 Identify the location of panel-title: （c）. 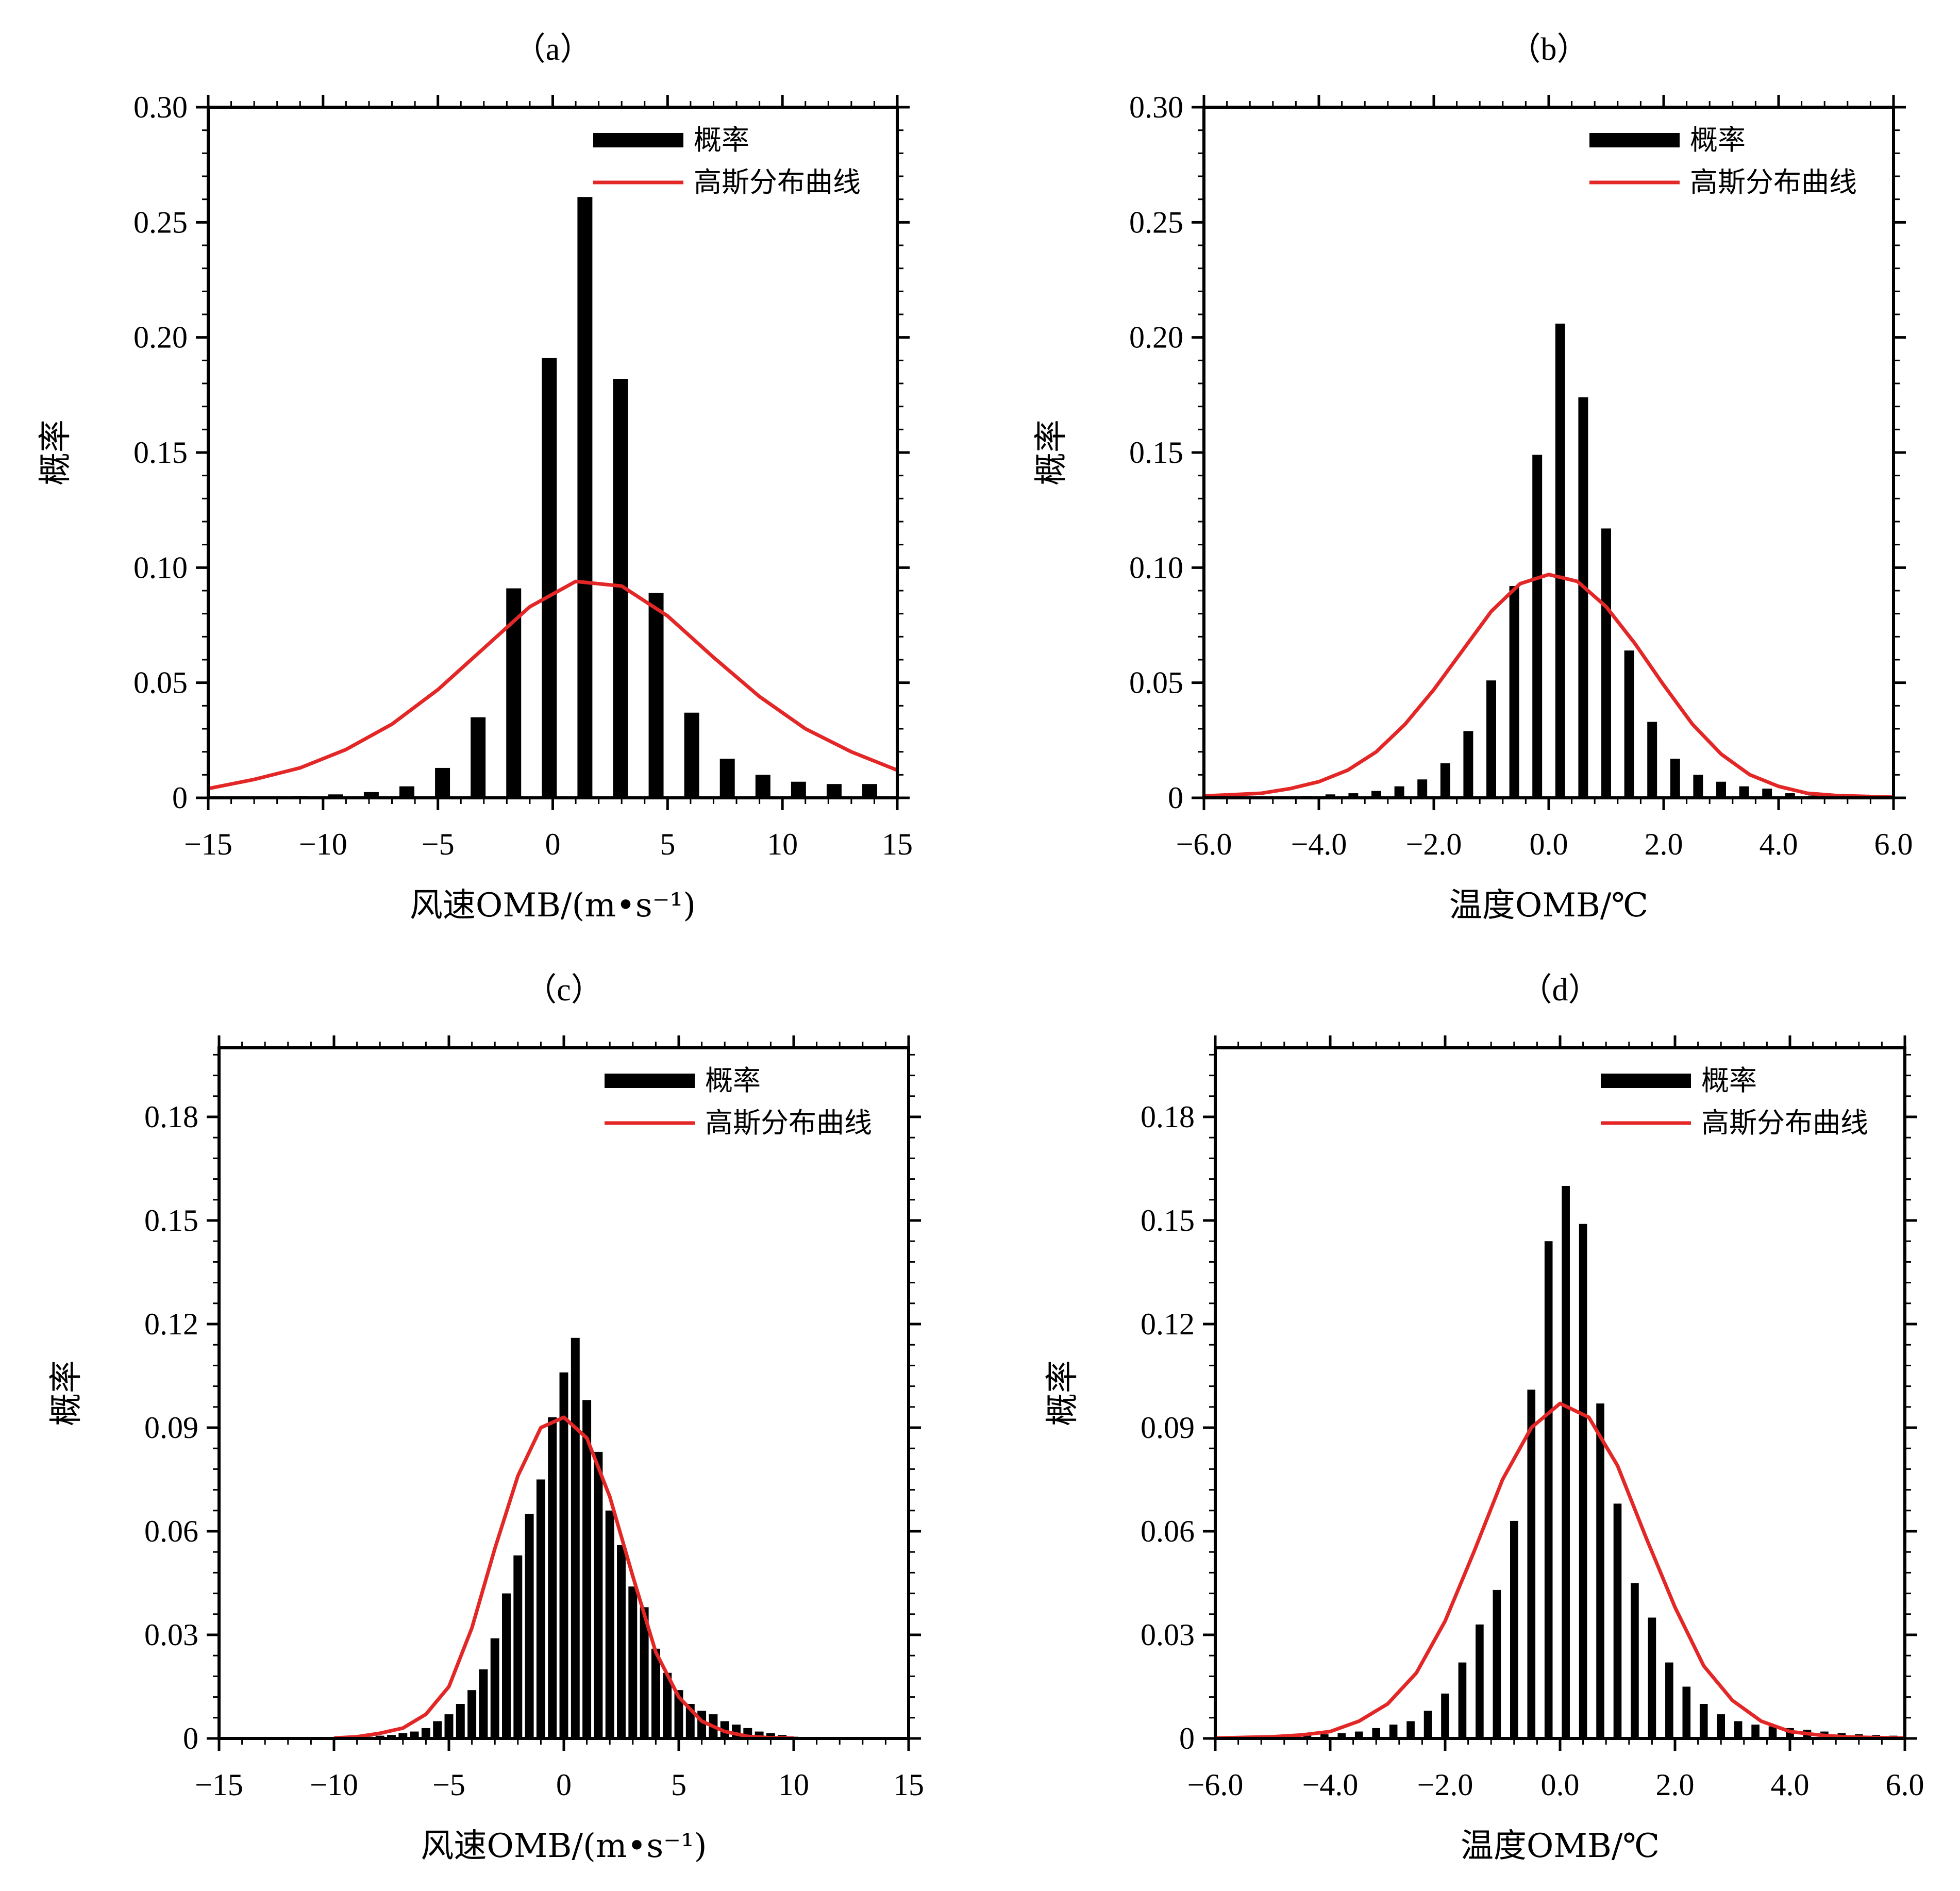
(564, 990).